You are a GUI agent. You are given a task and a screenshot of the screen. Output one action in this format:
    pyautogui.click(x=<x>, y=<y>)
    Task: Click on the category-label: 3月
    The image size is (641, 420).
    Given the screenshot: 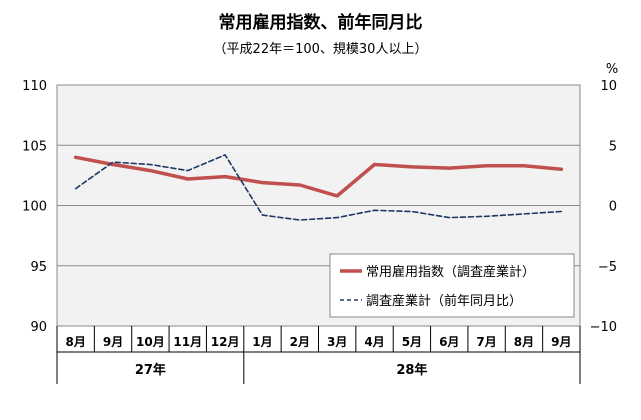 What is the action you would take?
    pyautogui.click(x=337, y=342)
    